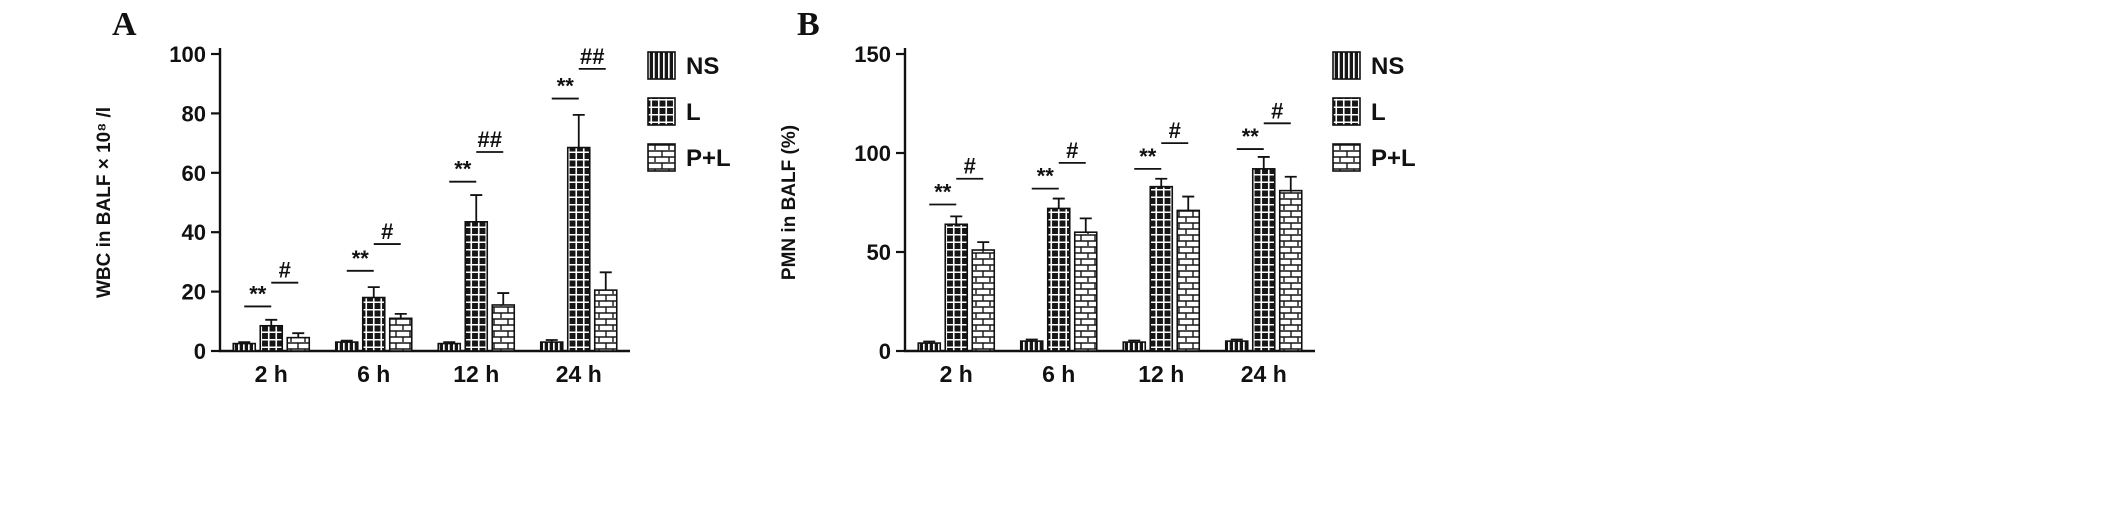 The width and height of the screenshot is (2126, 507). What do you see at coordinates (885, 351) in the screenshot?
I see `y-tick-label: 0` at bounding box center [885, 351].